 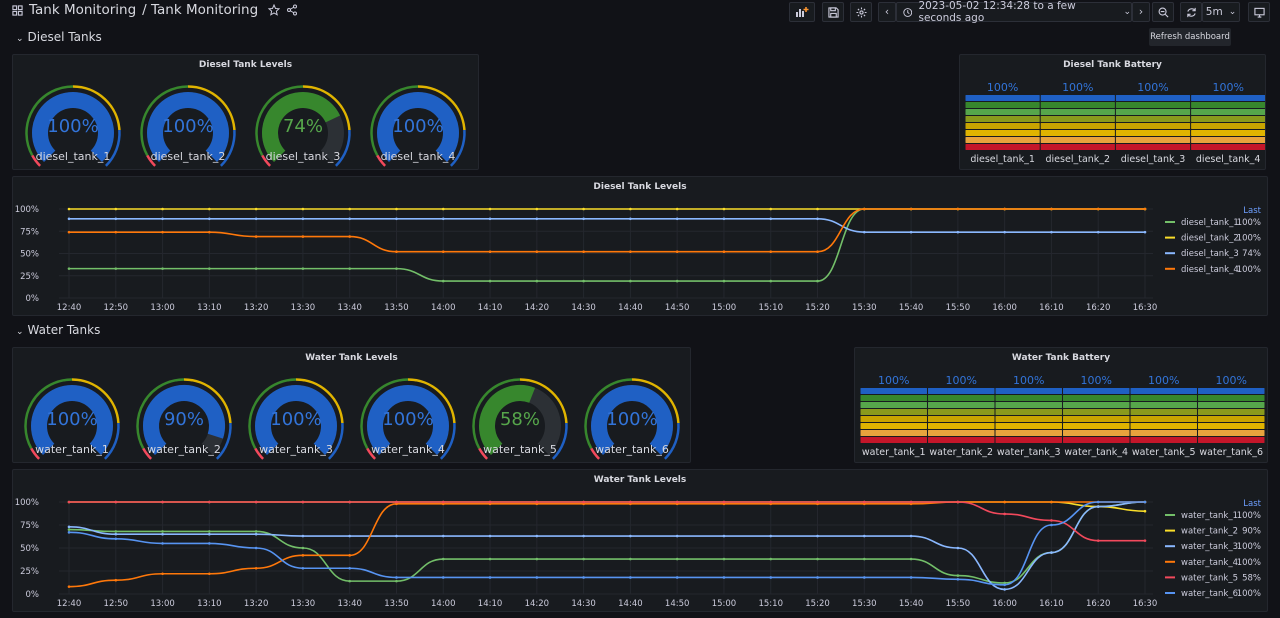 I want to click on time-forward-button: ›, so click(x=1141, y=12).